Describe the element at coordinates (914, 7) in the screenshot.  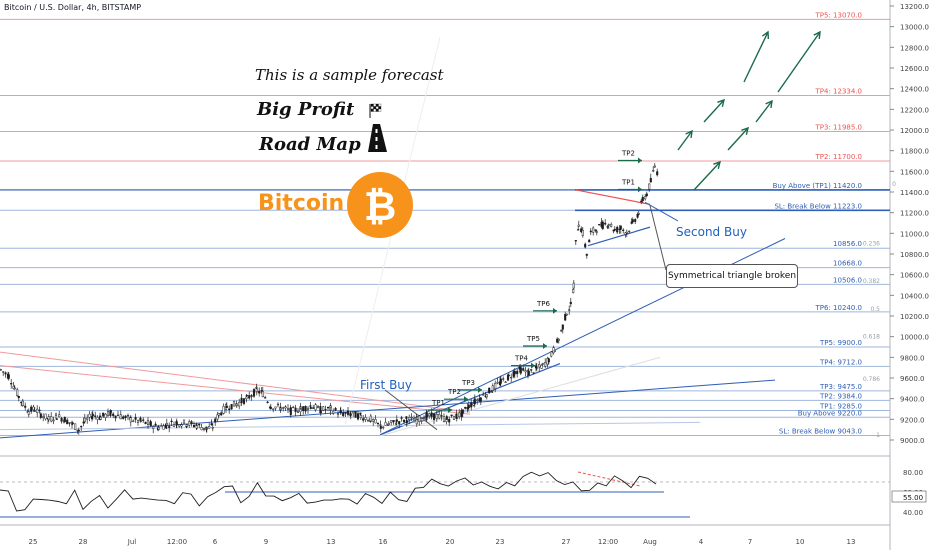
I see `y-tick-label: 13200.0` at that location.